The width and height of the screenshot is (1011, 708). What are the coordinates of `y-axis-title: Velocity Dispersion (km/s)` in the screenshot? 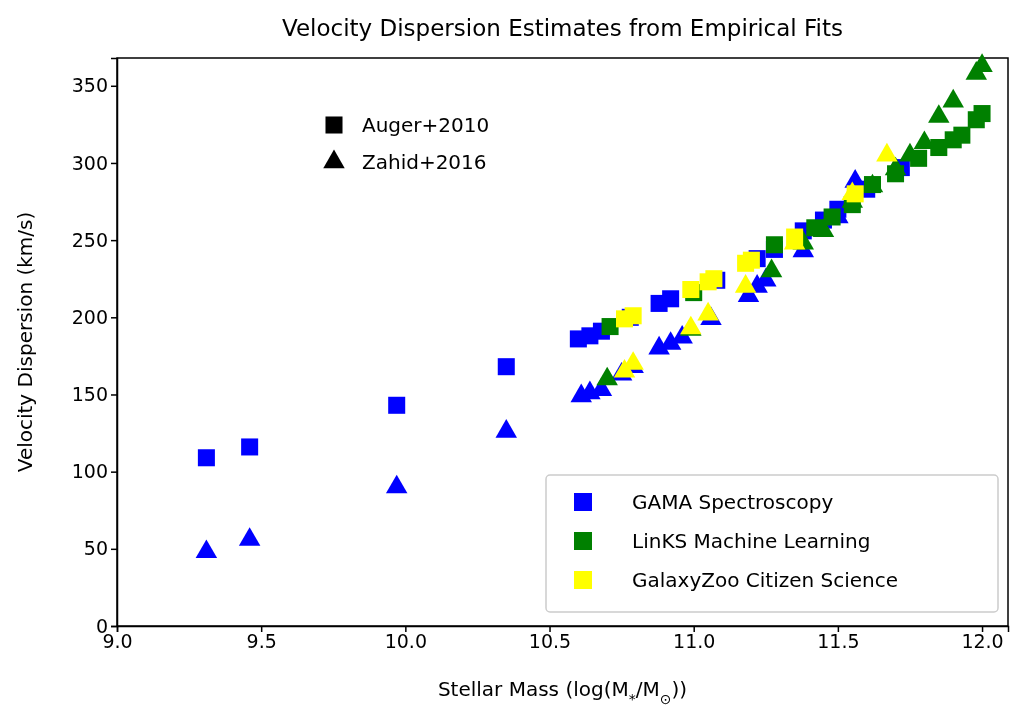 It's located at (25, 342).